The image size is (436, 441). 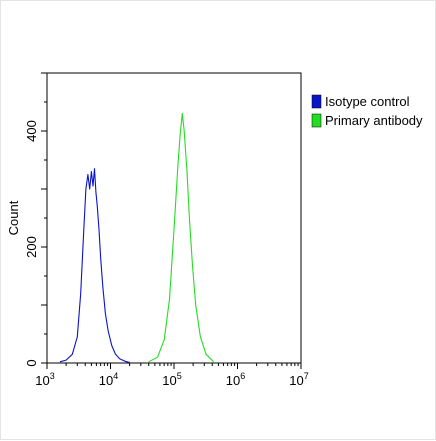 I want to click on x-tick-label: 10³, so click(x=44, y=379).